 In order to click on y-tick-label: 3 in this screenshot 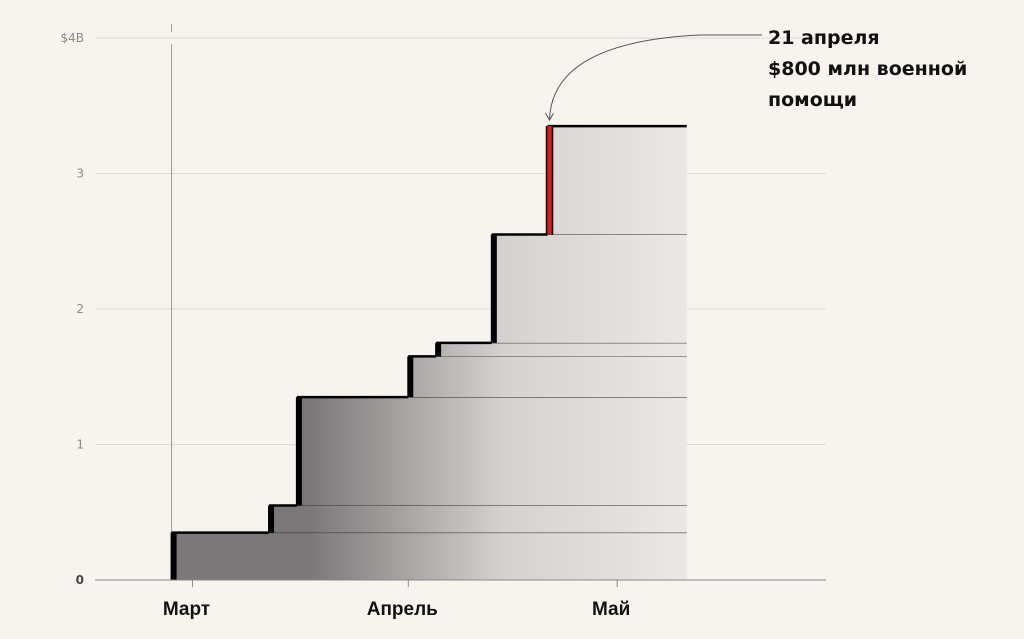, I will do `click(80, 174)`.